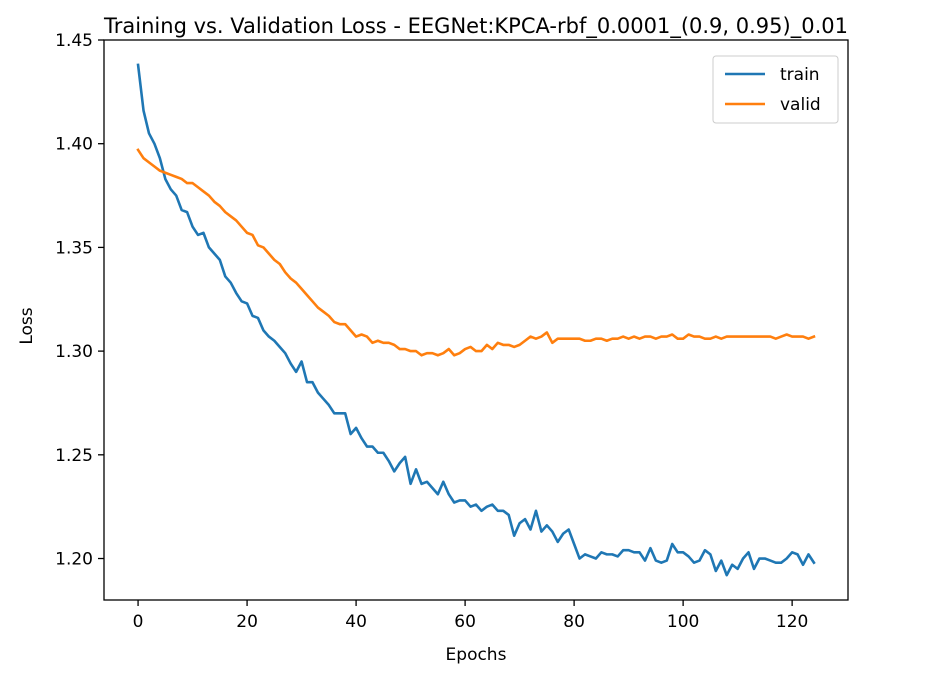  I want to click on y-tick-label: 1.45, so click(74, 41).